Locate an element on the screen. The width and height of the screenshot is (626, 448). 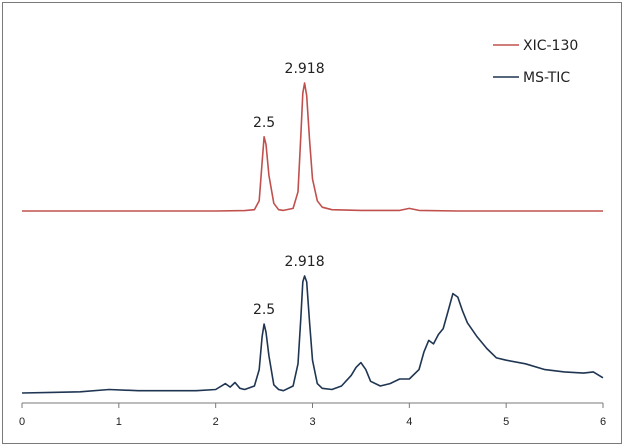
legend-item-xic-130: XIC-130 is located at coordinates (535, 46).